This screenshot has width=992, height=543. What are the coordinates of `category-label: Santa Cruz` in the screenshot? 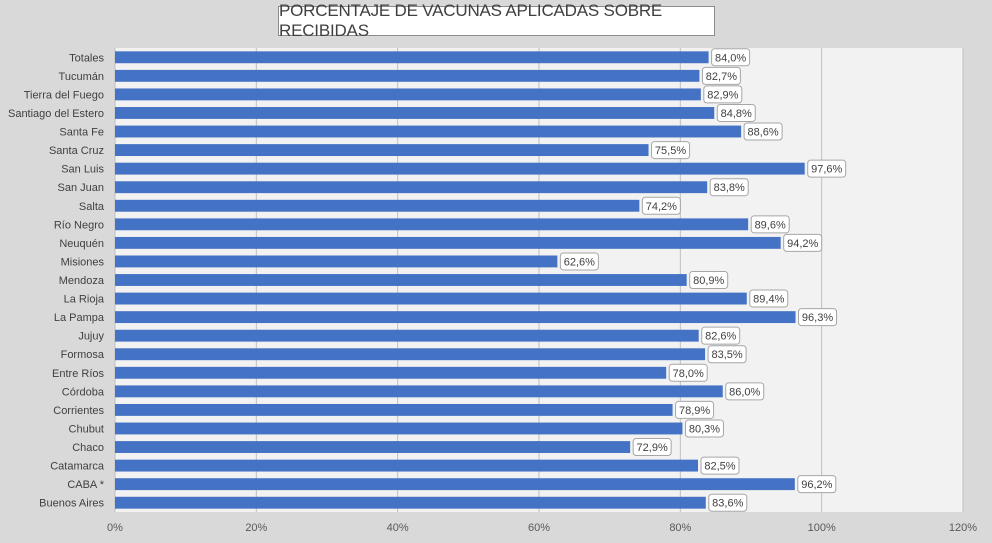 It's located at (76, 151).